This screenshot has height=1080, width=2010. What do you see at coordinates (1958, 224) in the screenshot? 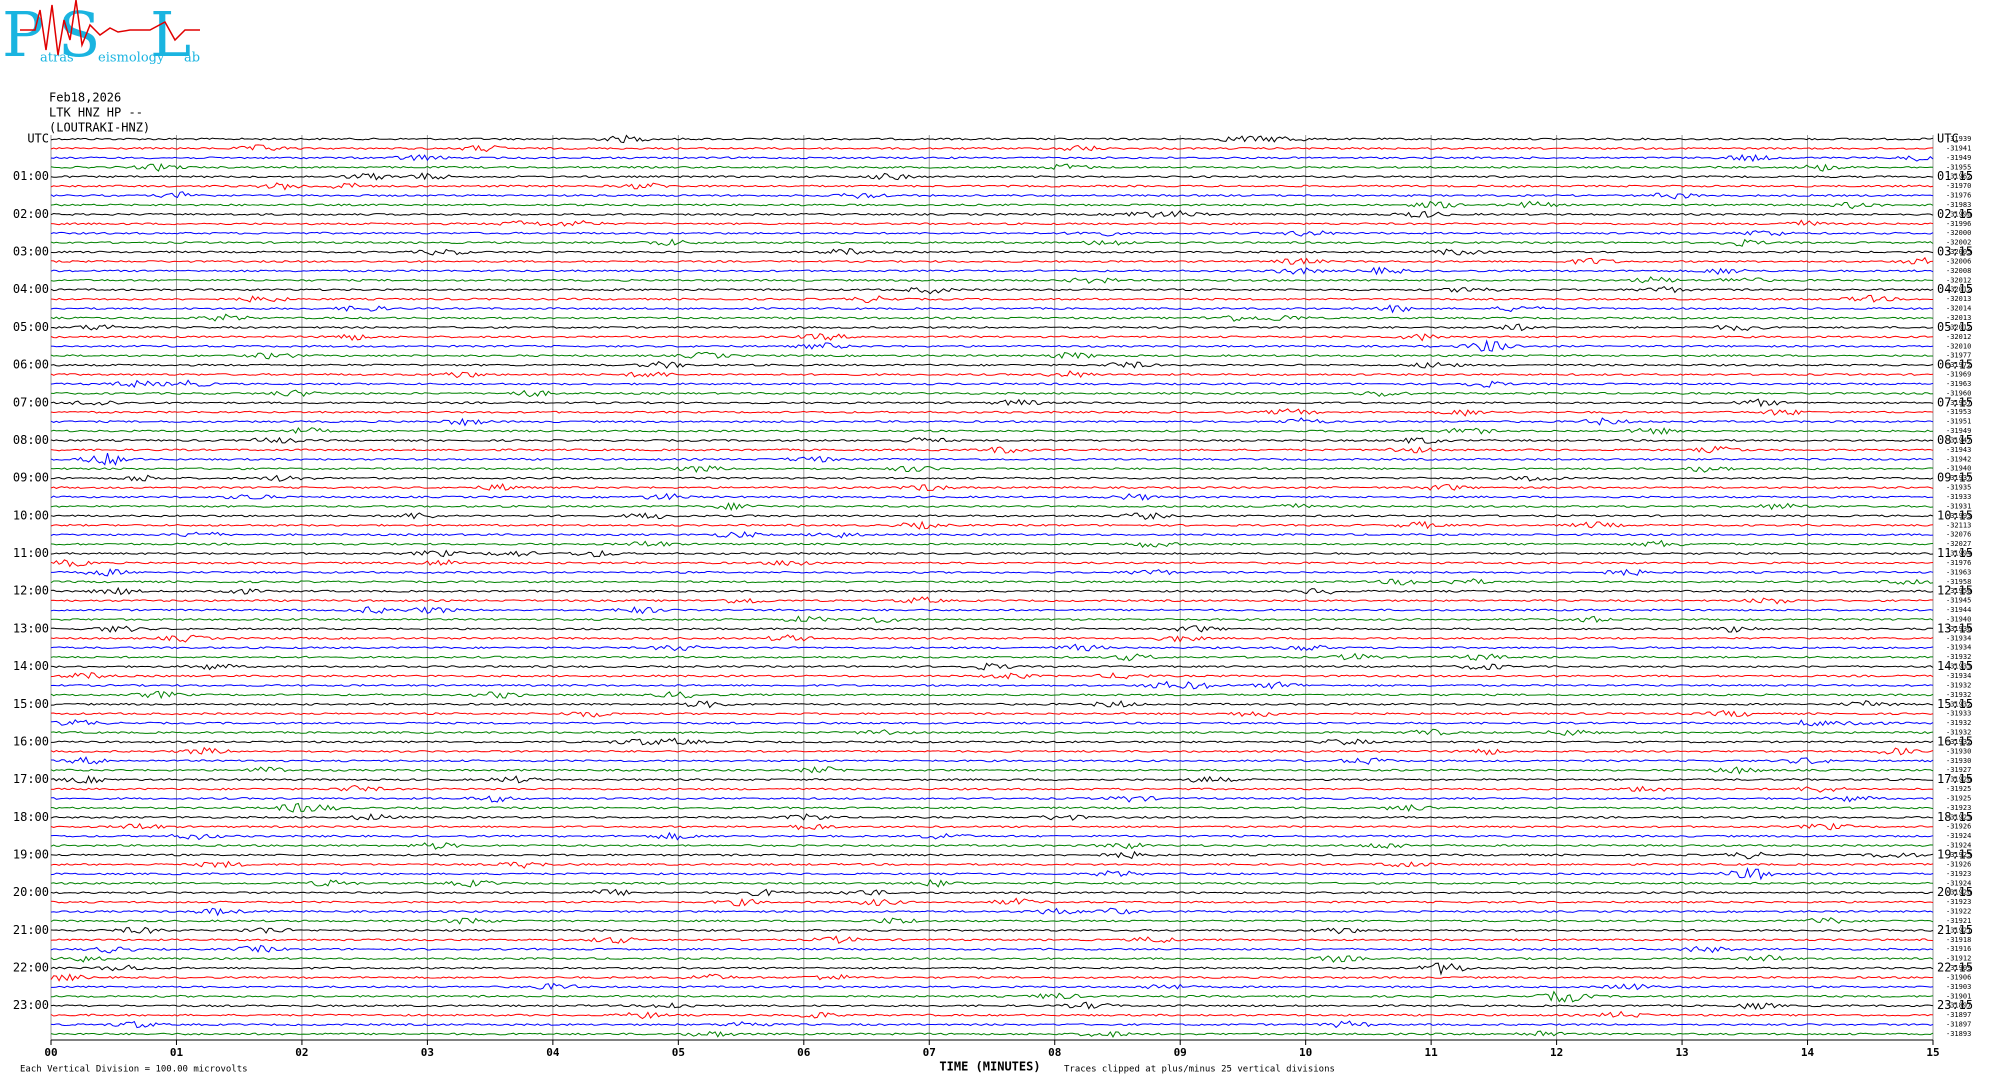
I see `offset-label: -31996` at bounding box center [1958, 224].